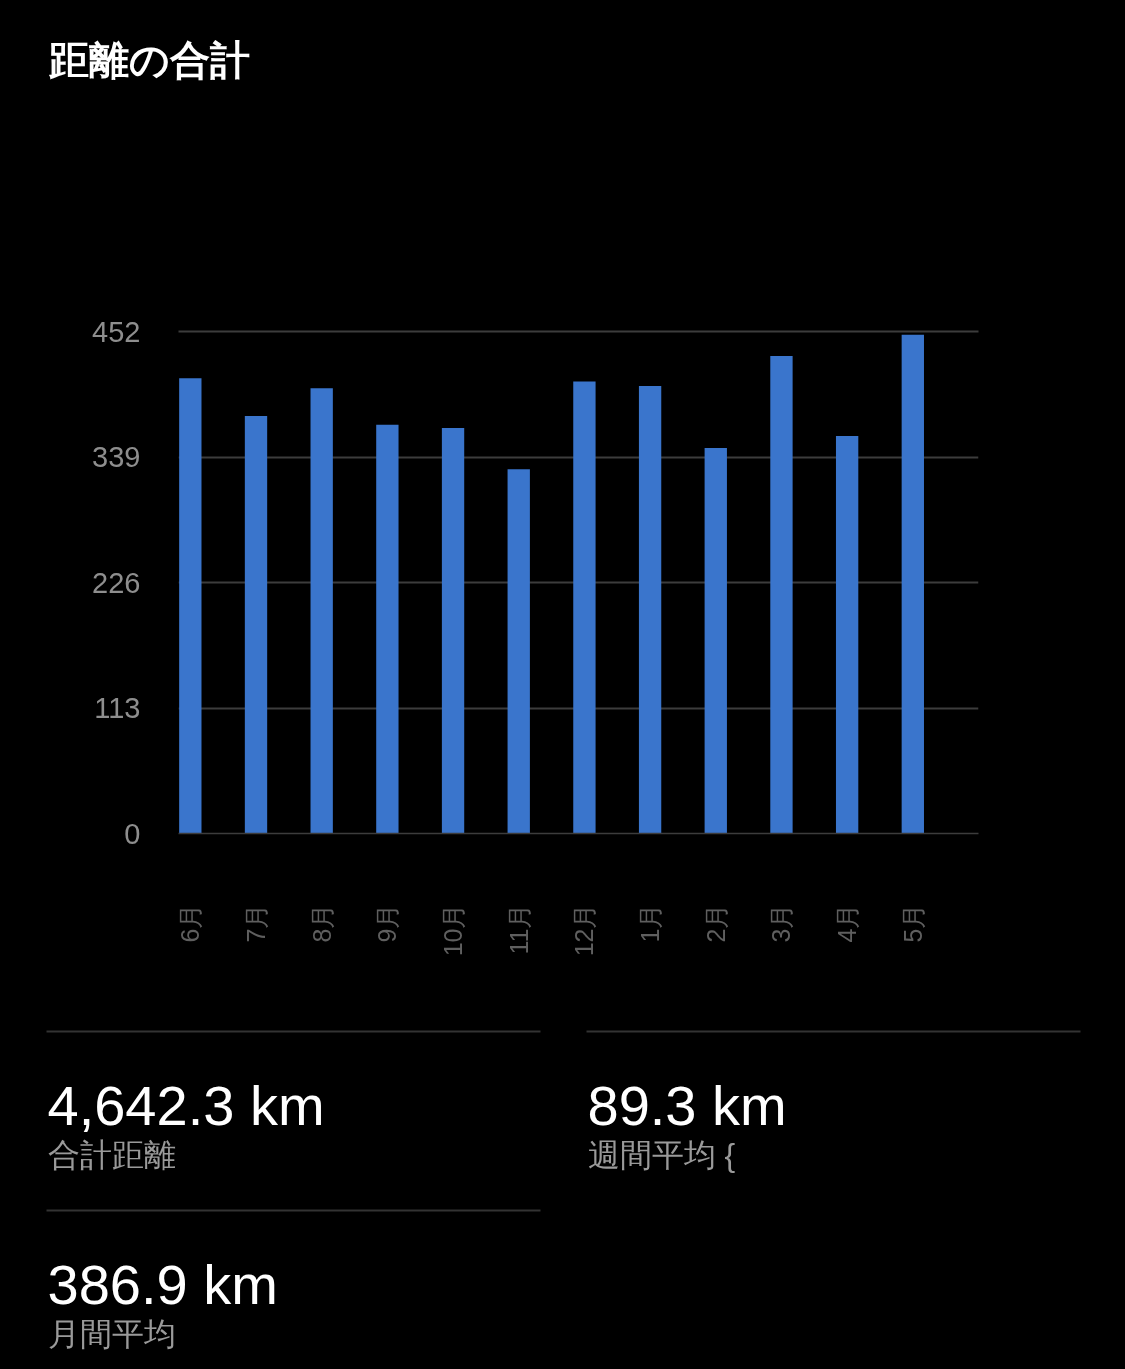  I want to click on x-tick-label: 11月, so click(518, 929).